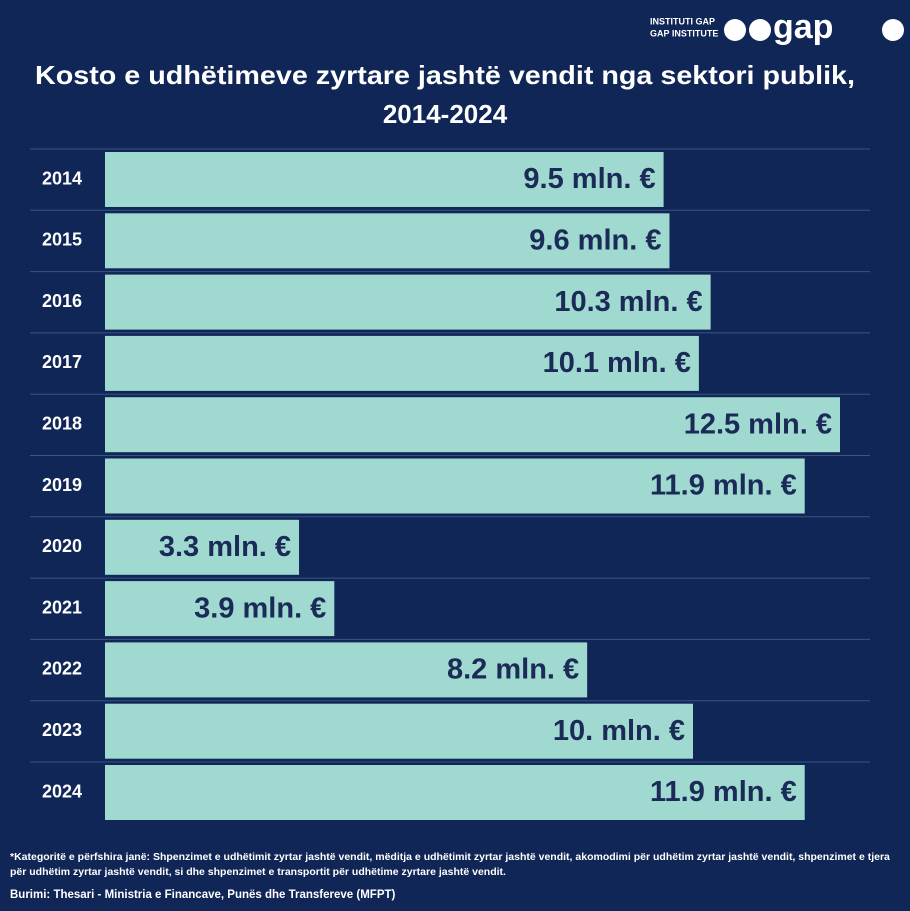 The width and height of the screenshot is (910, 911). What do you see at coordinates (62, 240) in the screenshot?
I see `y-tick-label: 2015` at bounding box center [62, 240].